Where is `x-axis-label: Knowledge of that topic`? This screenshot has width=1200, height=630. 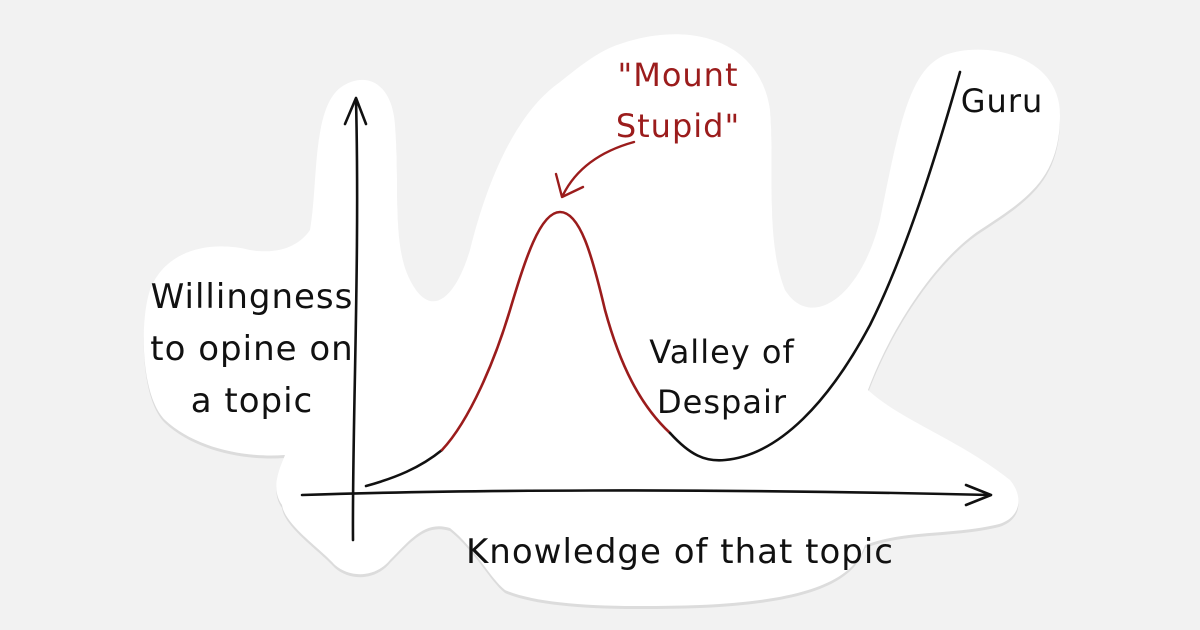 x-axis-label: Knowledge of that topic is located at coordinates (680, 552).